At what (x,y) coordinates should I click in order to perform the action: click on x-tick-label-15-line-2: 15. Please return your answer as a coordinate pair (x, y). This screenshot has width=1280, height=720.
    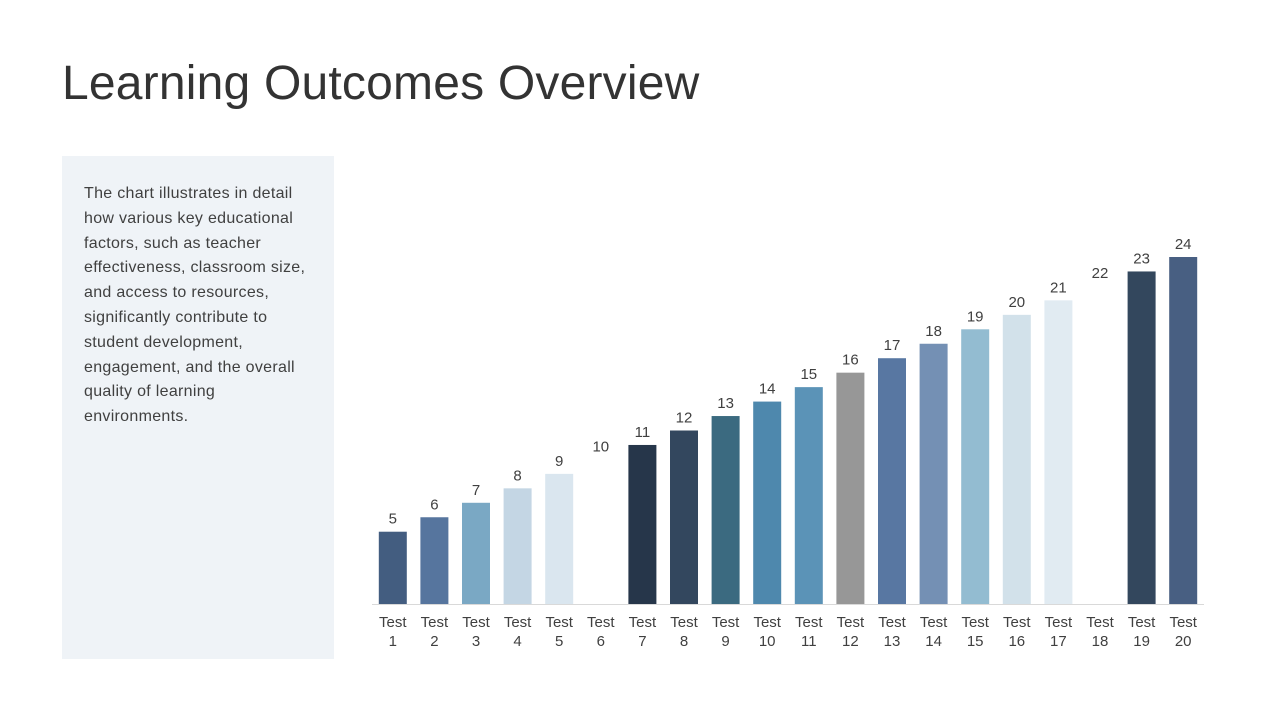
    Looking at the image, I should click on (975, 641).